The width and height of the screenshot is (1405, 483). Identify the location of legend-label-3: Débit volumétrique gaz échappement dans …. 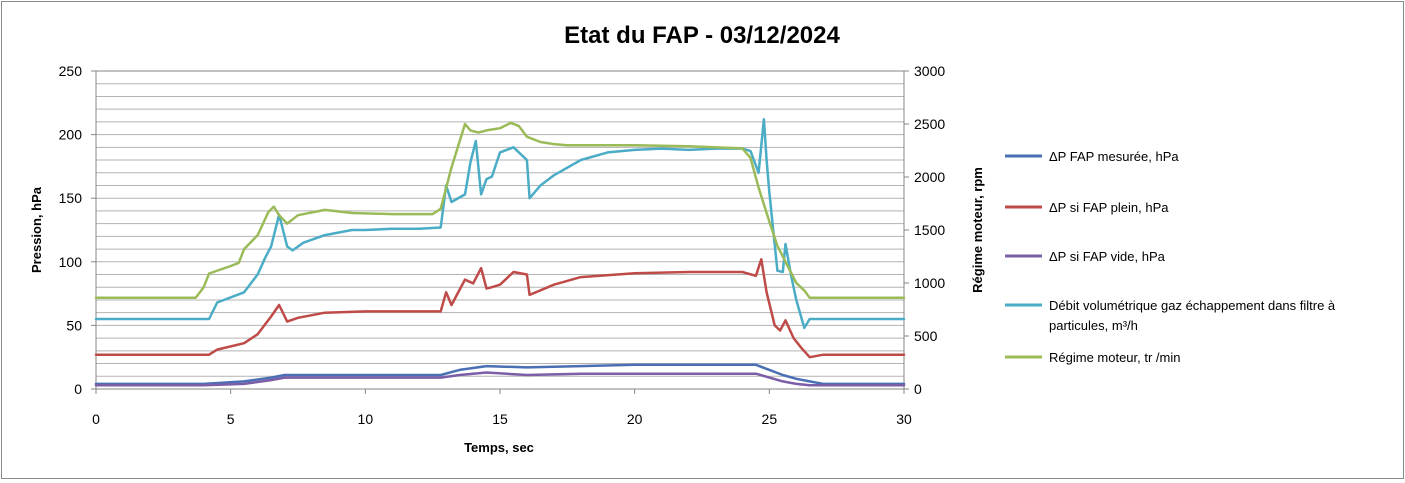
(1192, 315).